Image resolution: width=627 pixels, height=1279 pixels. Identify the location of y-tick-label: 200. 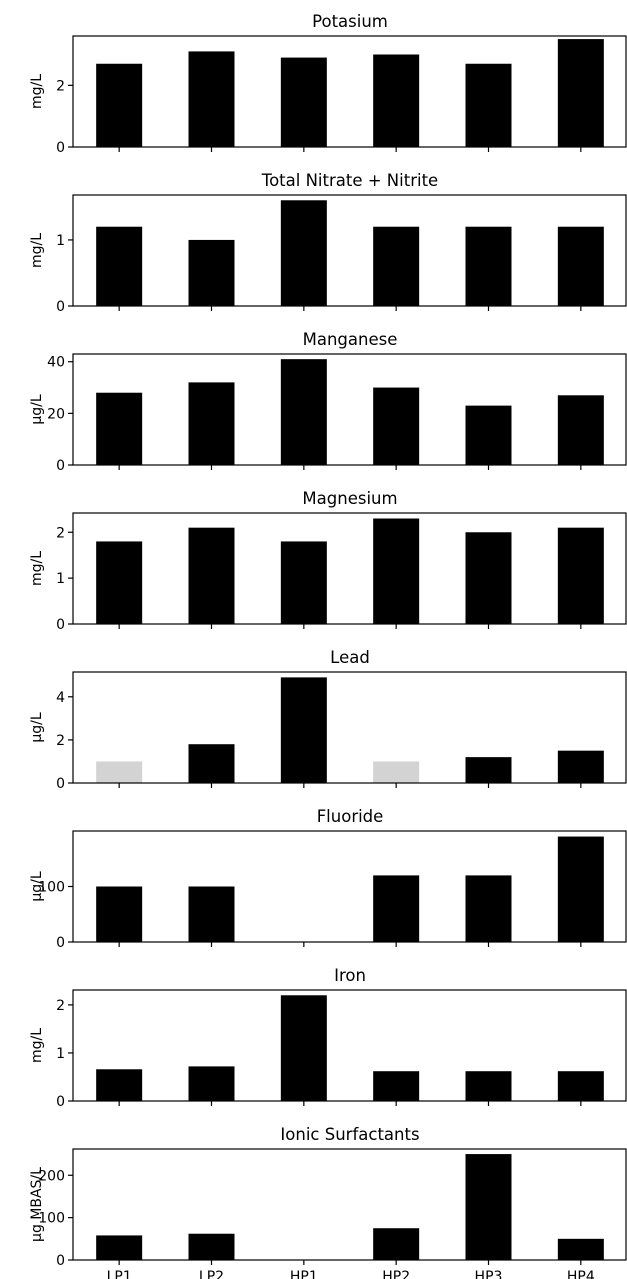
(51, 1176).